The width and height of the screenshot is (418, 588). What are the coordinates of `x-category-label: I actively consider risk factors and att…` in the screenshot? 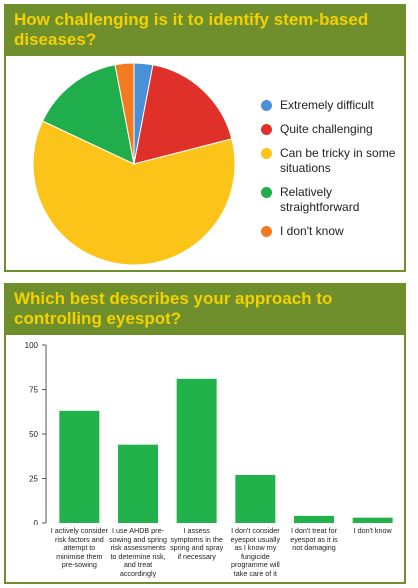 It's located at (79, 548).